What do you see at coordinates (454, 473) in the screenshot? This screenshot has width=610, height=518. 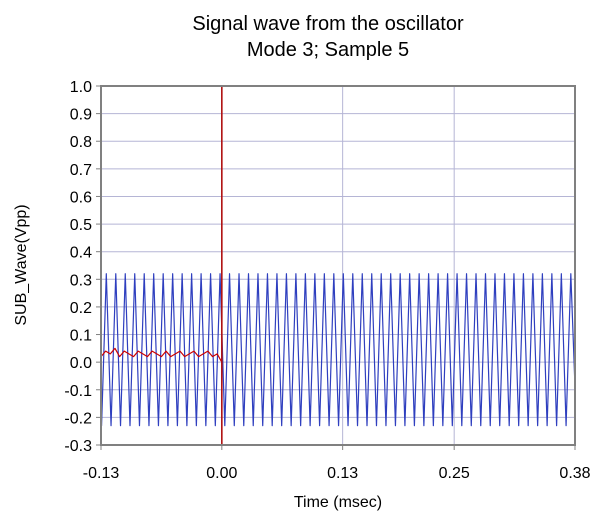 I see `x-tick-label: 0.25` at bounding box center [454, 473].